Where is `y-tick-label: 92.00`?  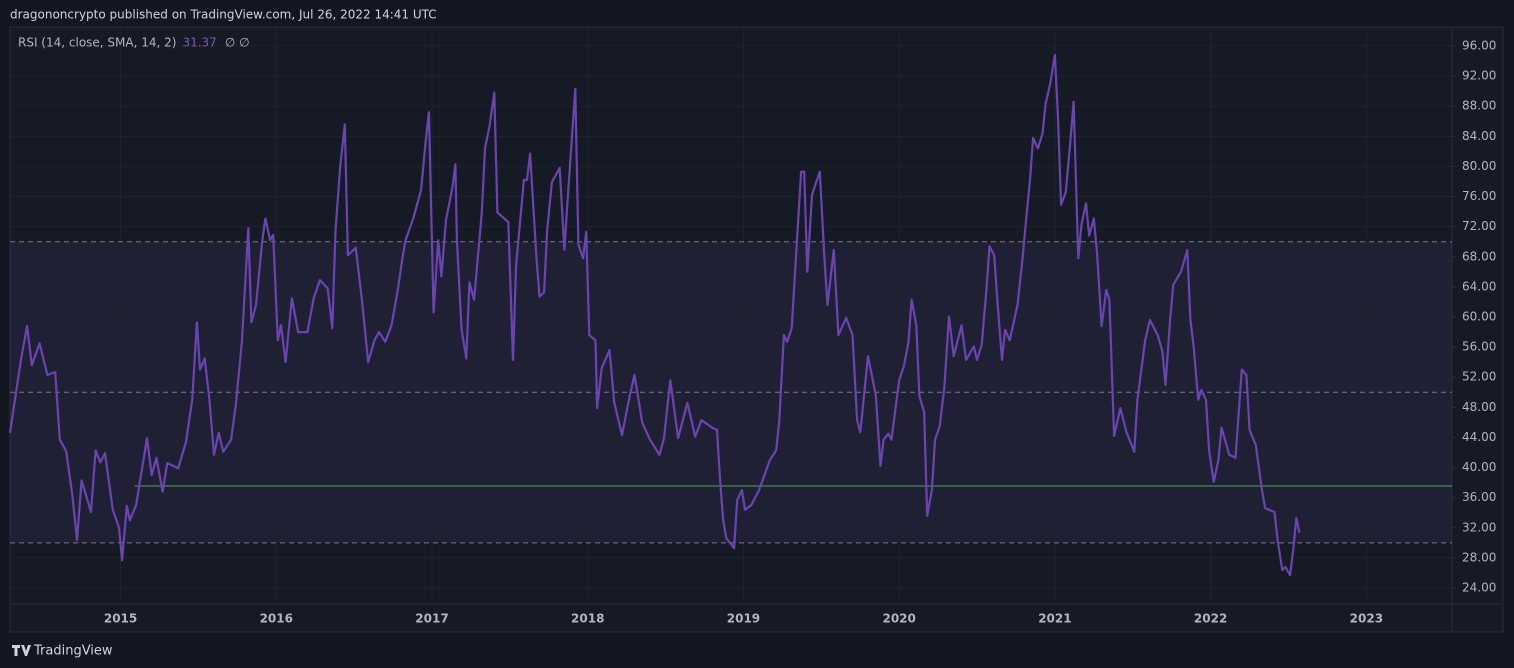 y-tick-label: 92.00 is located at coordinates (1479, 76).